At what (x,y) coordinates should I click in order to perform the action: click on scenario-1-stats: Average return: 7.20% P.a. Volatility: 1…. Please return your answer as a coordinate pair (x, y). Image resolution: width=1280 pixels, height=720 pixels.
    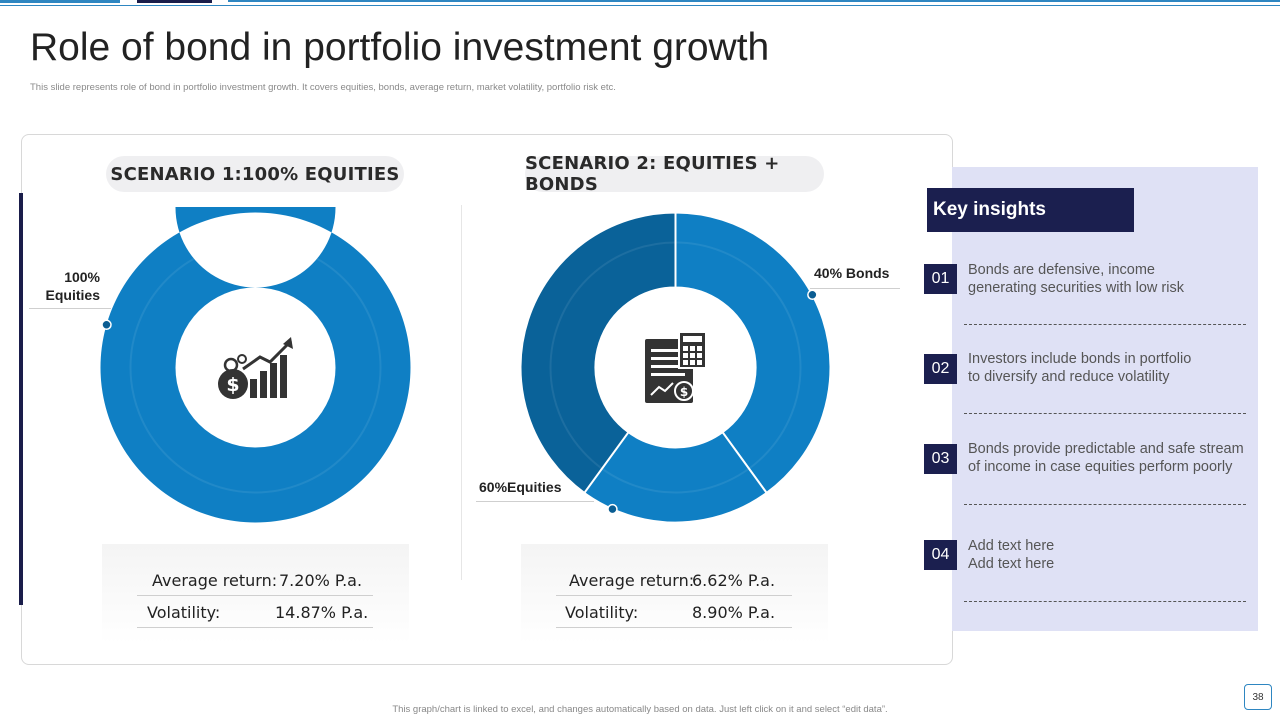
    Looking at the image, I should click on (255, 594).